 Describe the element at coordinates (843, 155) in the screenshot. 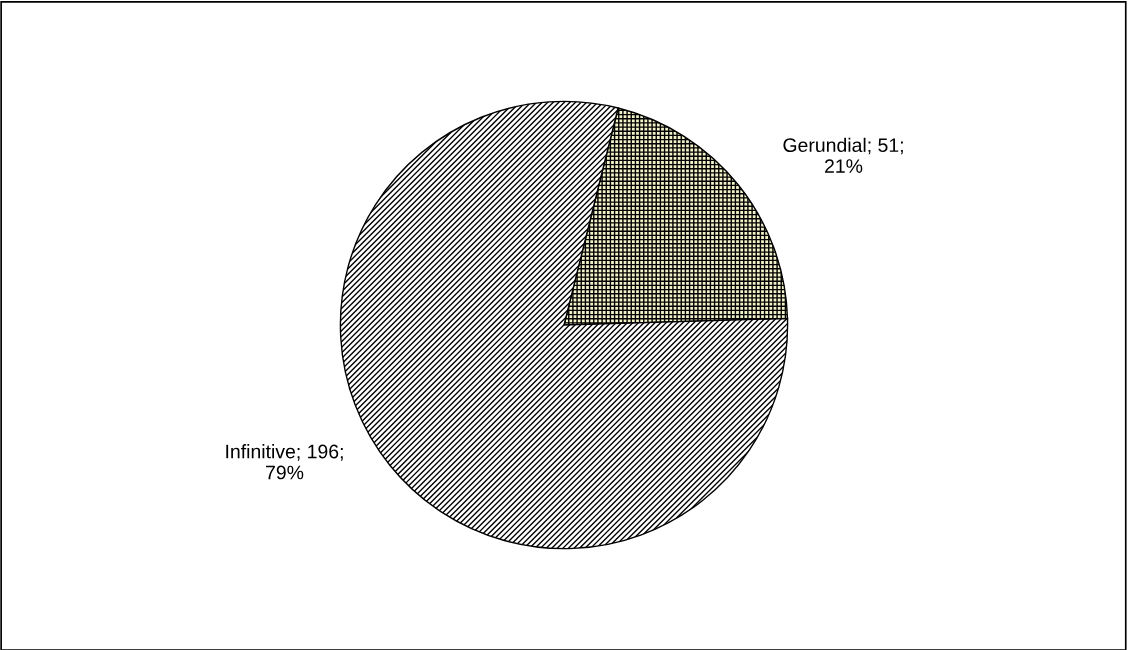

I see `slice-label: Gerundial; 51; 21%` at that location.